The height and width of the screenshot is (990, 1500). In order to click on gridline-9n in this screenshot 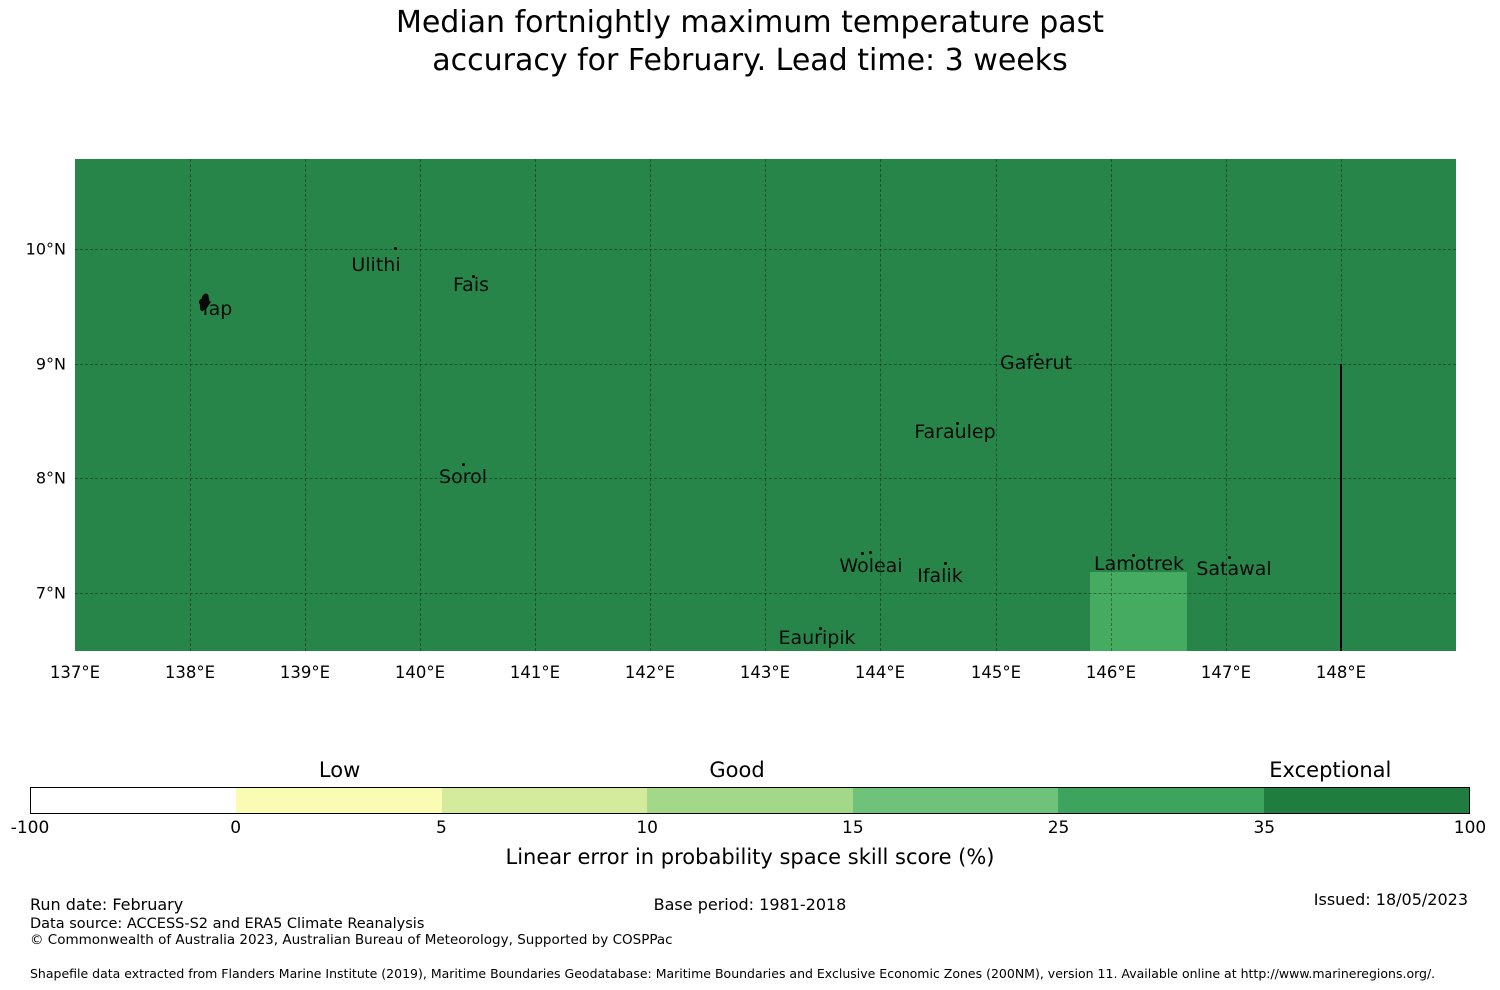, I will do `click(765, 364)`.